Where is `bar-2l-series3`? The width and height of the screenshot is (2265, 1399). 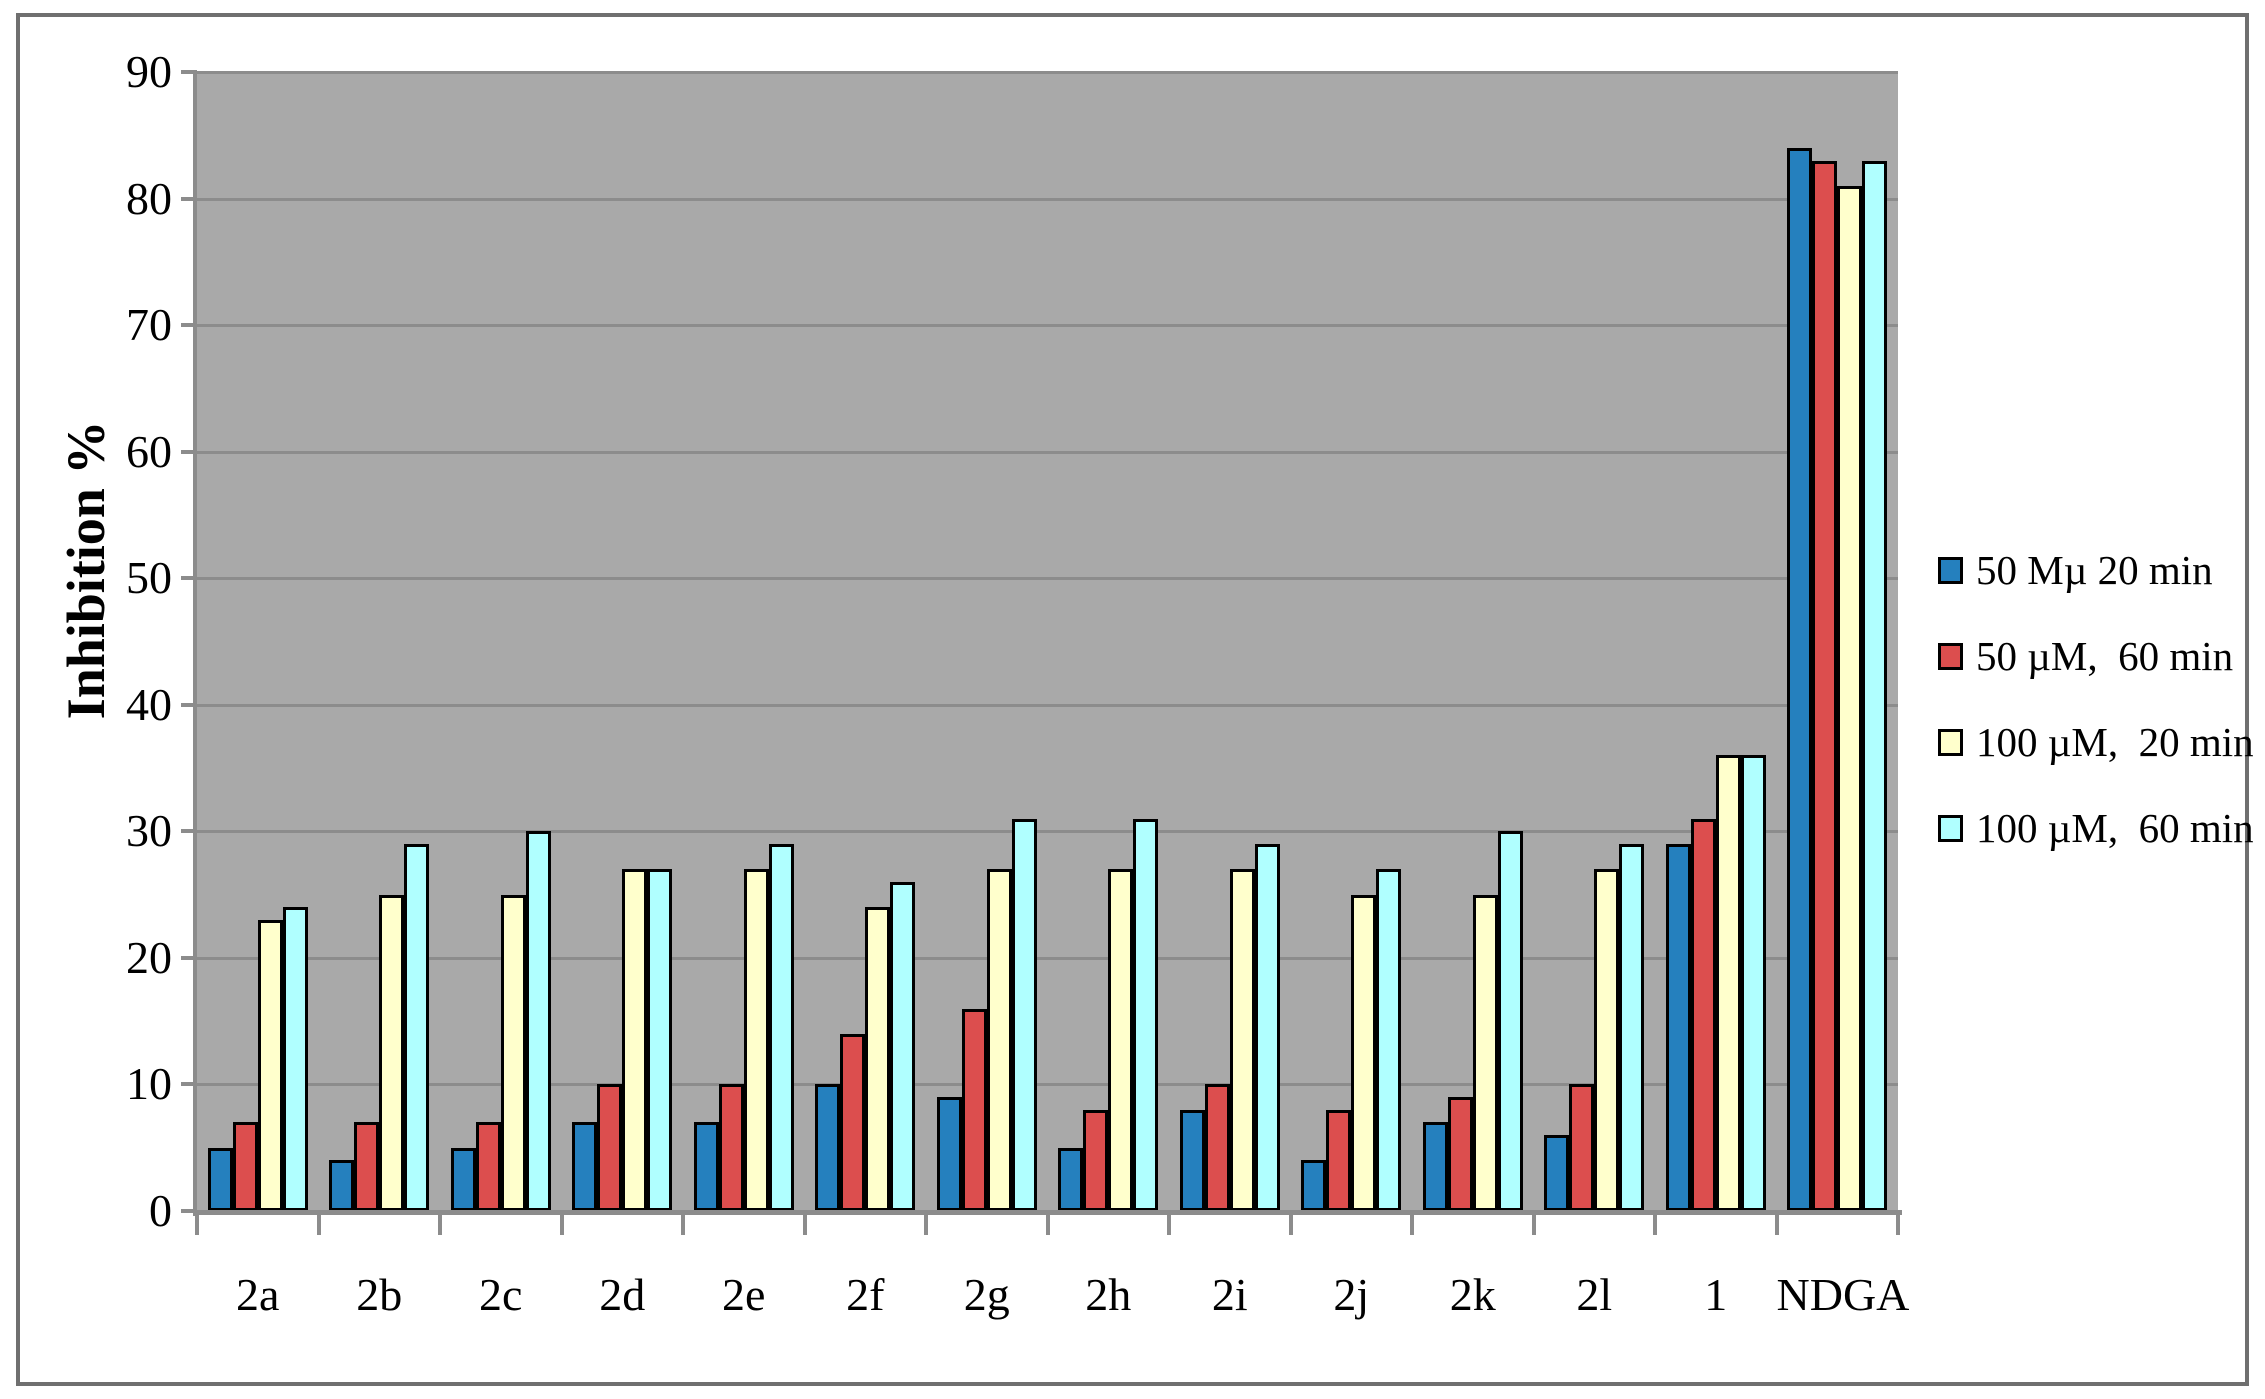
bar-2l-series3 is located at coordinates (1607, 1040).